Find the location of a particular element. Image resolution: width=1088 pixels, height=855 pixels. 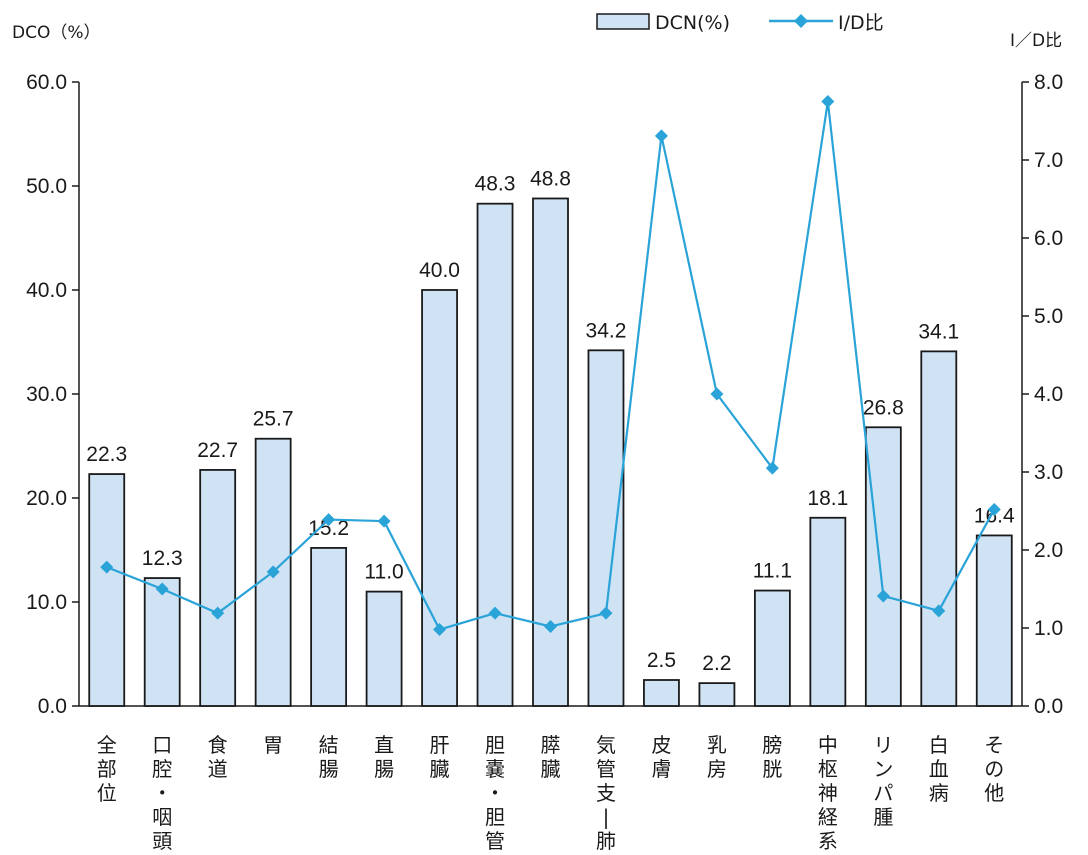

bar-value-label: 26.8 is located at coordinates (883, 407).